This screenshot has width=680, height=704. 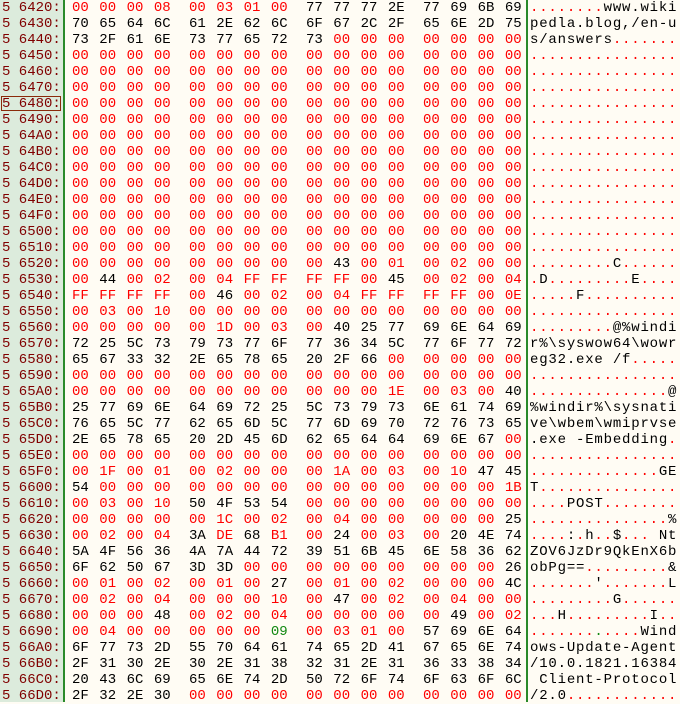 I want to click on ascii-text: .........@%windi, so click(x=604, y=328).